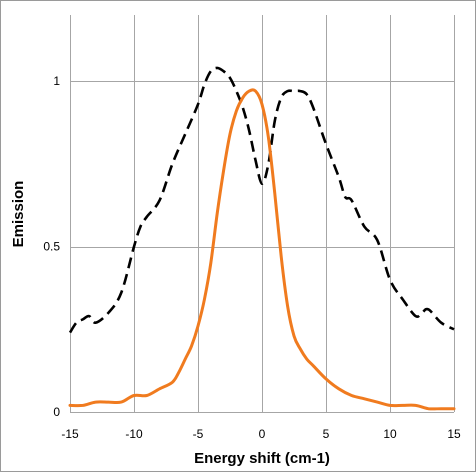 The width and height of the screenshot is (476, 472). I want to click on x-tick-label: 5, so click(326, 434).